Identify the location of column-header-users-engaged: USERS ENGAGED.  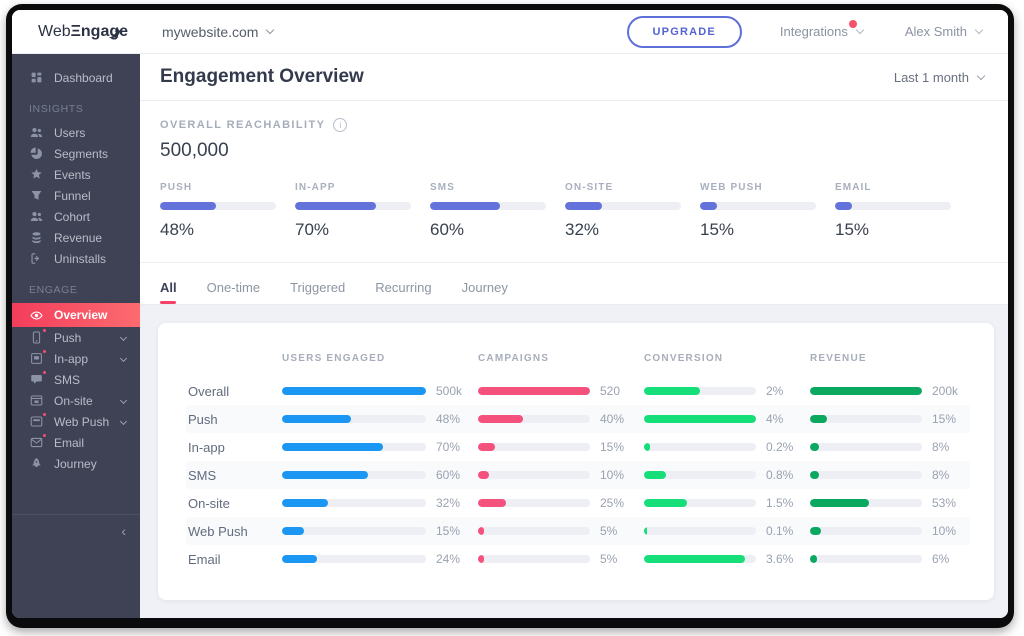
(334, 358).